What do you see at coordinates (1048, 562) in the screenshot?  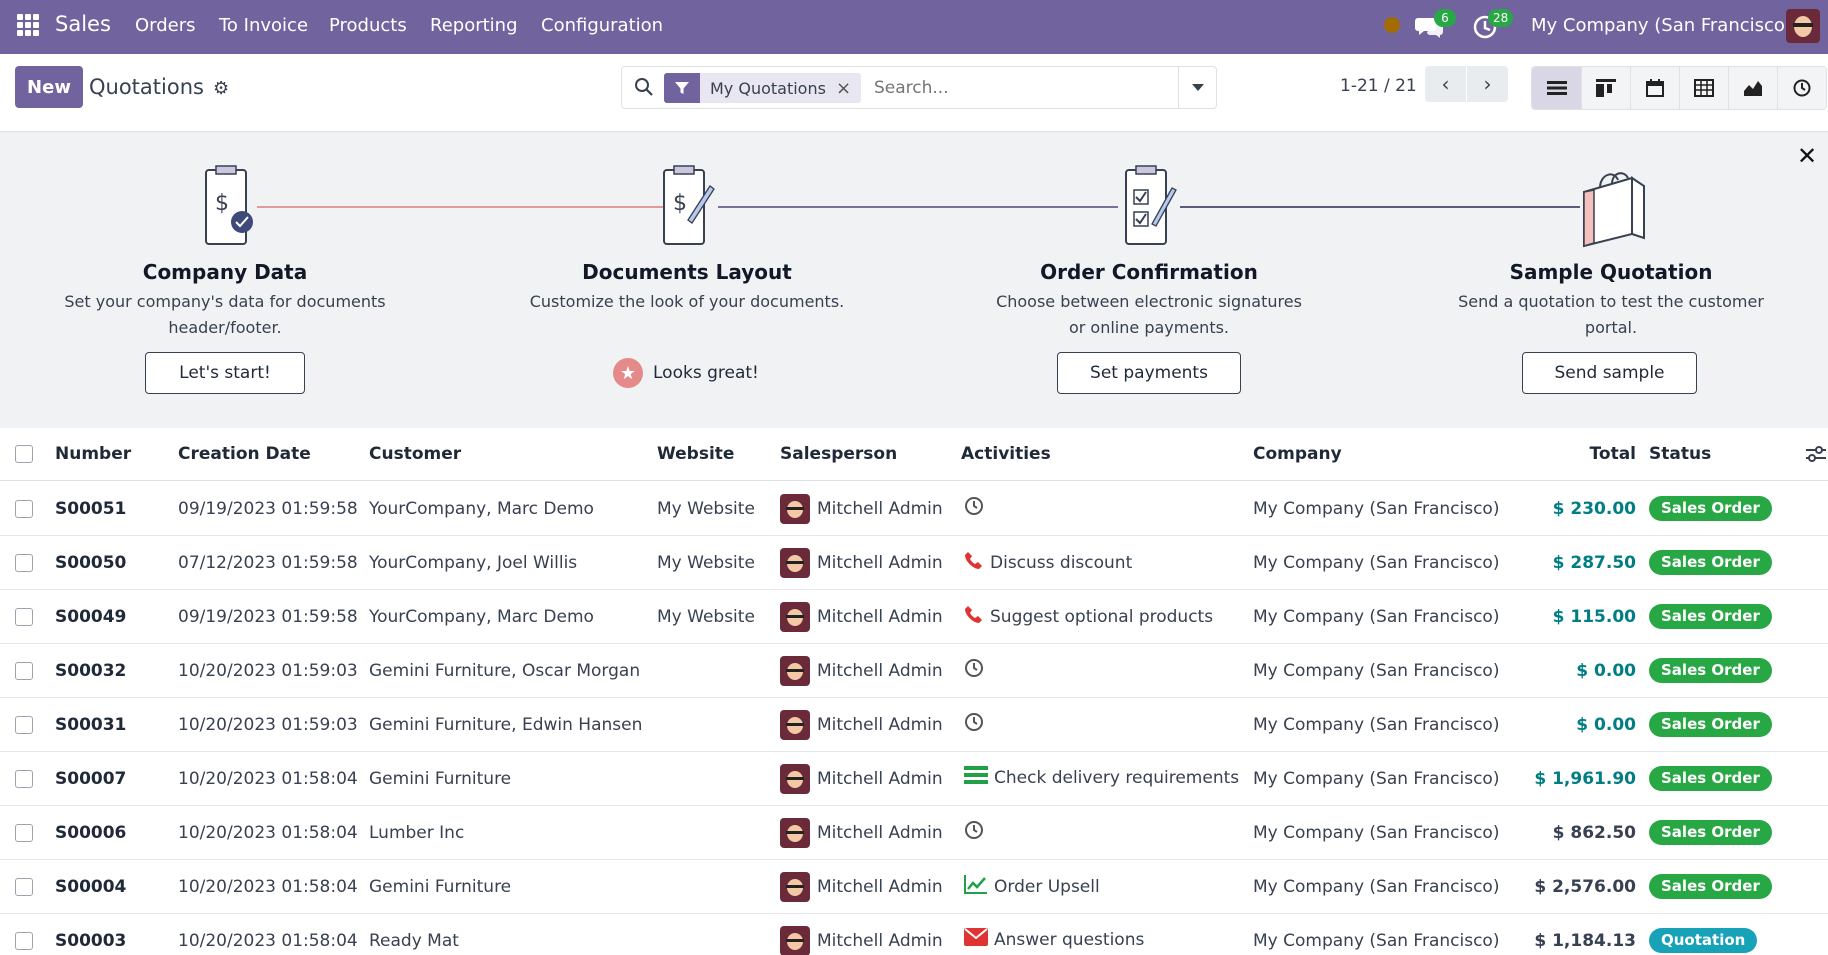 I see `activity-cell: Discuss discount` at bounding box center [1048, 562].